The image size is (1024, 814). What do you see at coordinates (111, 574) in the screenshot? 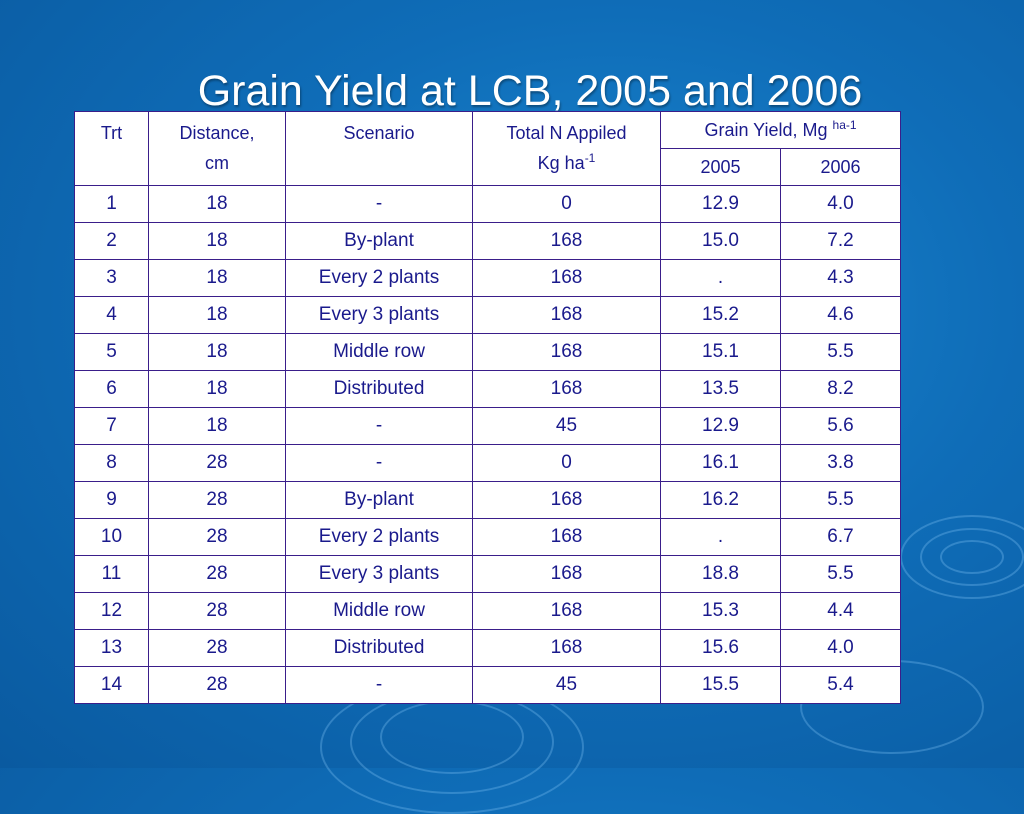
I see `cell-trt: 11` at bounding box center [111, 574].